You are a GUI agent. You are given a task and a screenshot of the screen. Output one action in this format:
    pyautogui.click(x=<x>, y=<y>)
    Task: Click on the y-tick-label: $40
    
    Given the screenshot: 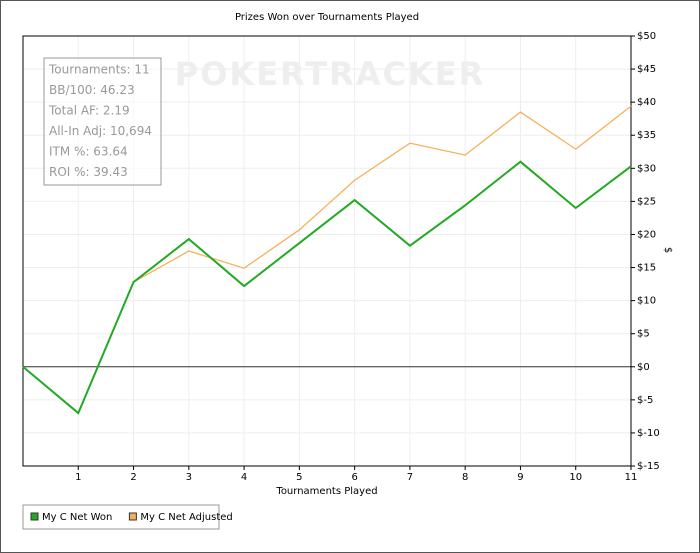 What is the action you would take?
    pyautogui.click(x=646, y=102)
    